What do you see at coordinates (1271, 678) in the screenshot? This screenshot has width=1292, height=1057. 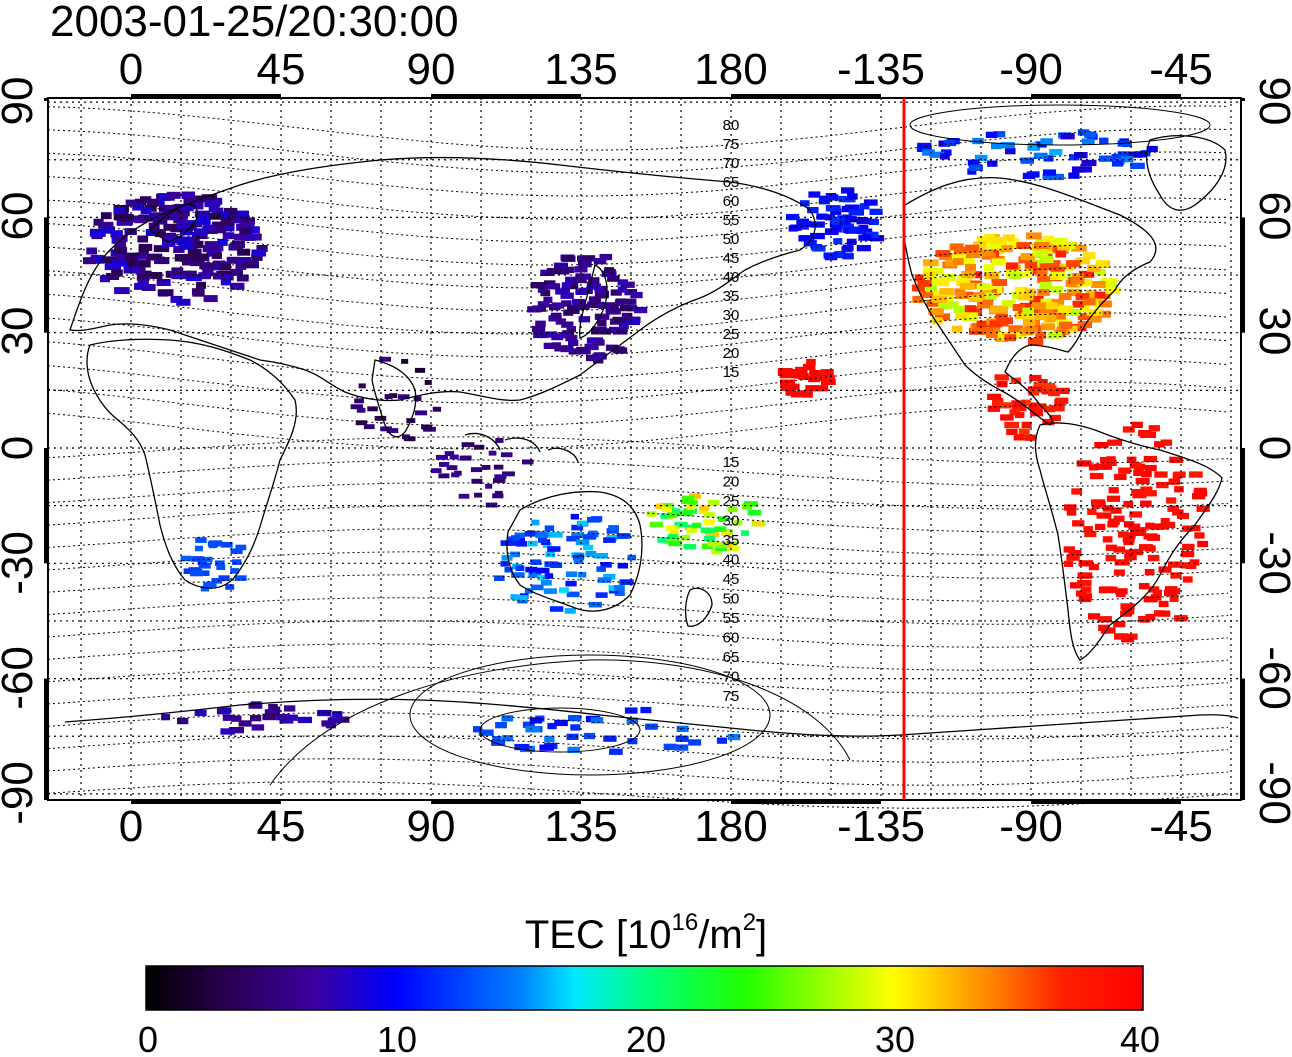 I see `lat-tick-label: -60` at bounding box center [1271, 678].